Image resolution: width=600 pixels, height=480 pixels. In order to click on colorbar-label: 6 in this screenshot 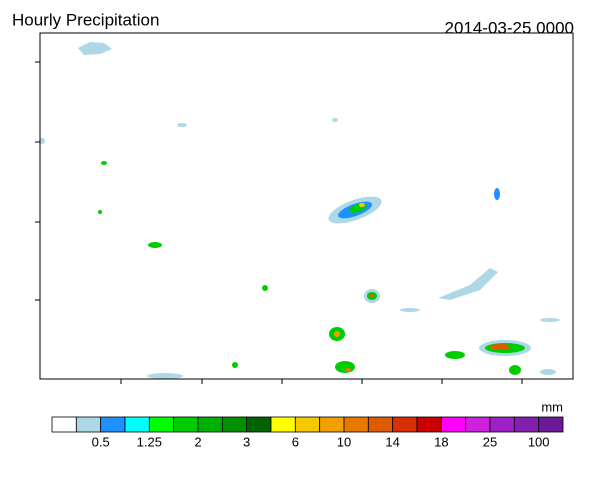, I will do `click(295, 441)`.